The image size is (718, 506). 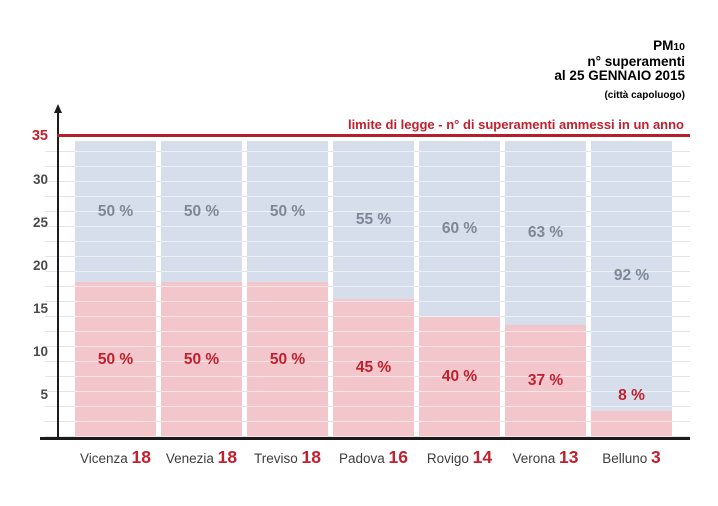 What do you see at coordinates (103, 458) in the screenshot?
I see `city-name: Vicenza` at bounding box center [103, 458].